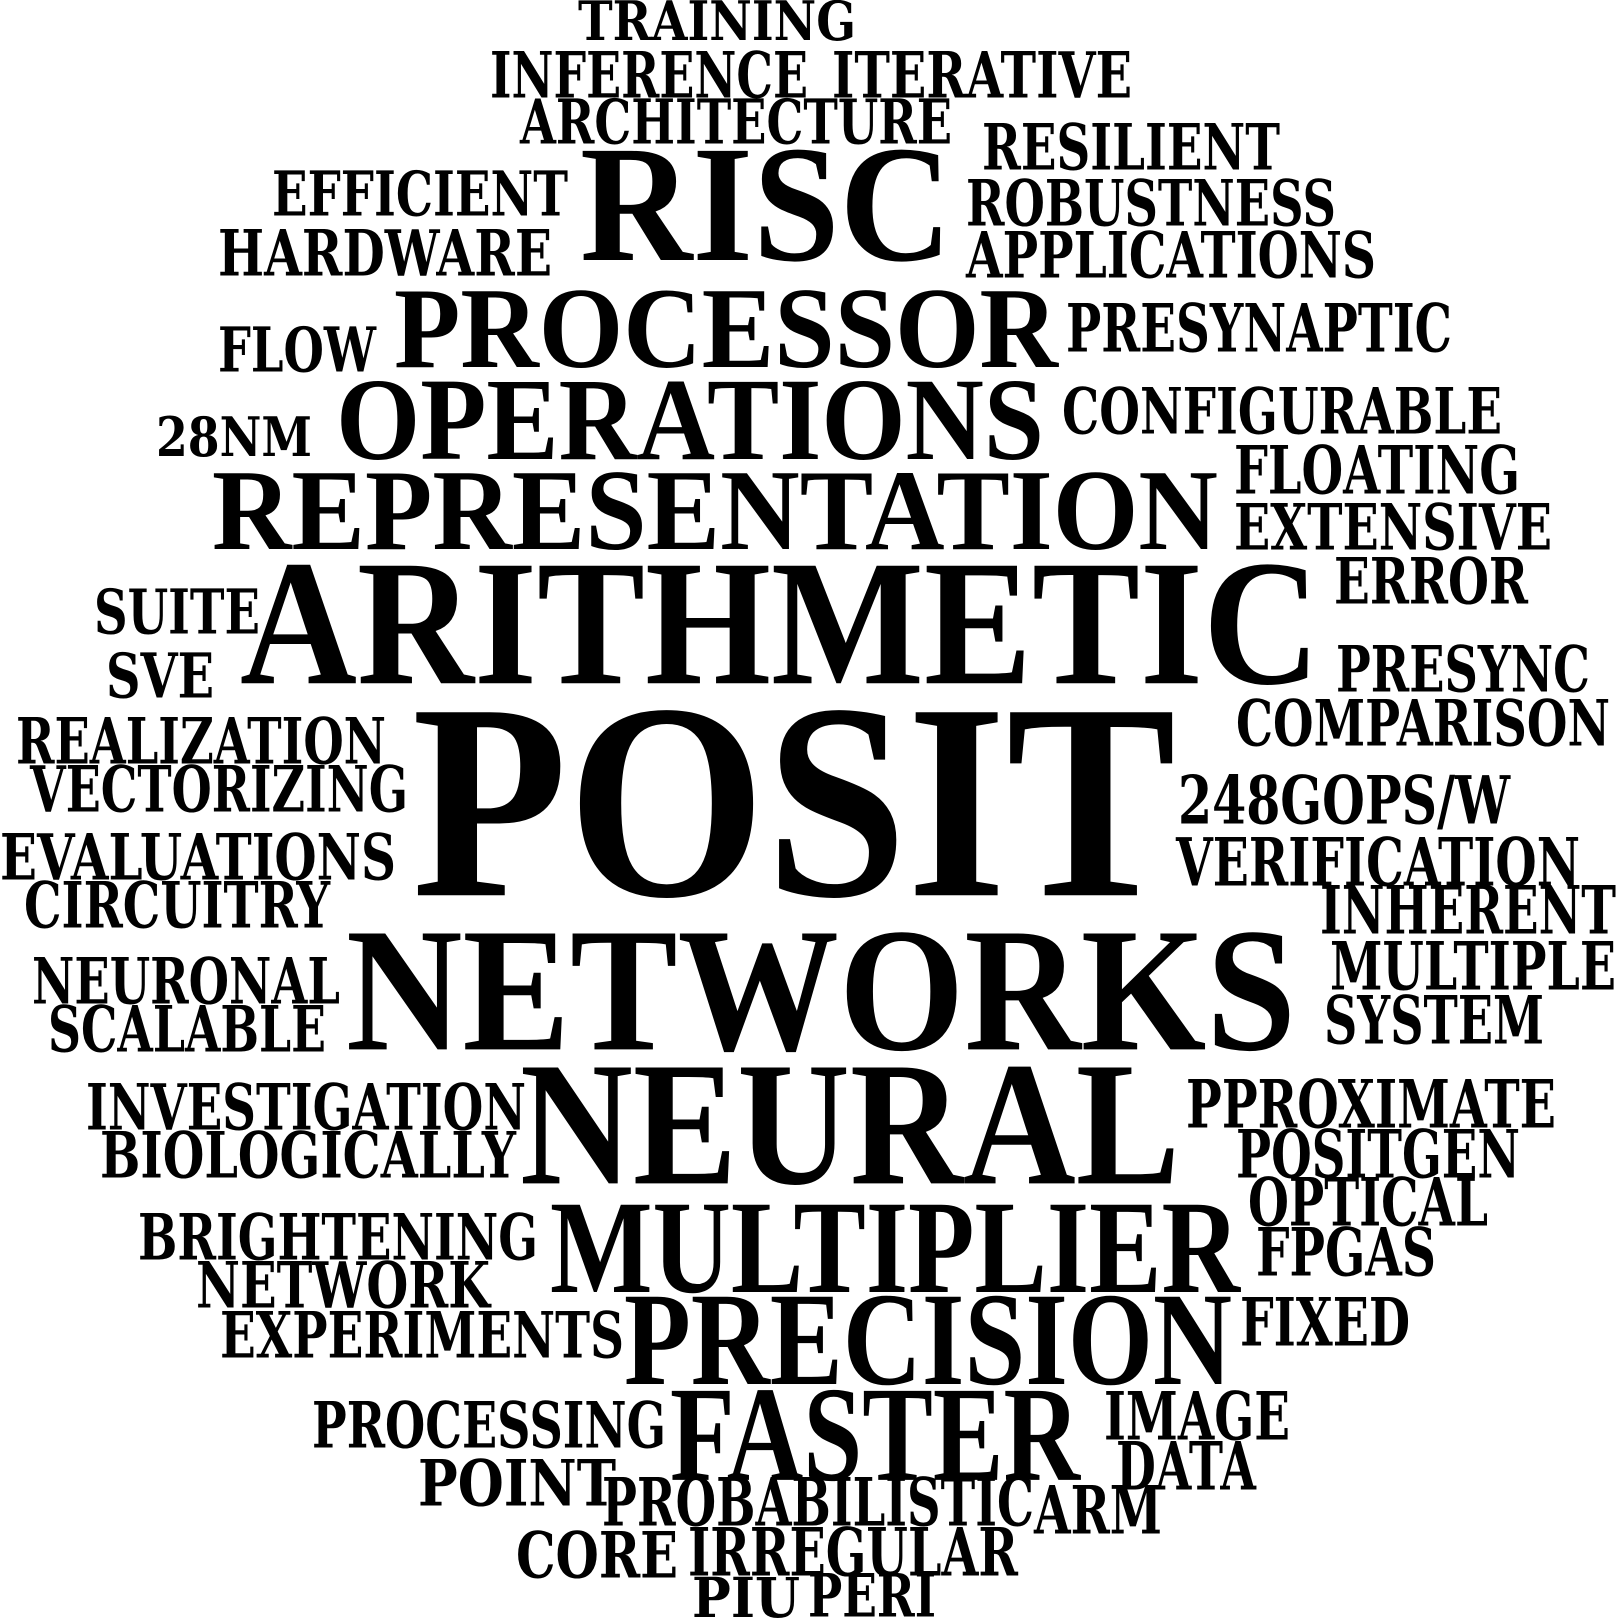 The width and height of the screenshot is (1619, 1619). I want to click on word-applications: APPLICATIONS, so click(1171, 255).